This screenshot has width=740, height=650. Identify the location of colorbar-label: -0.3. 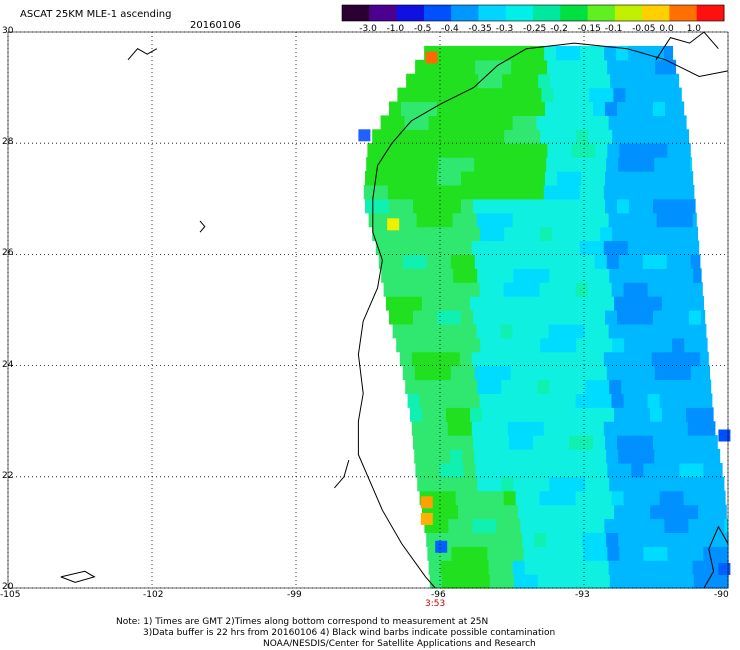
(504, 29).